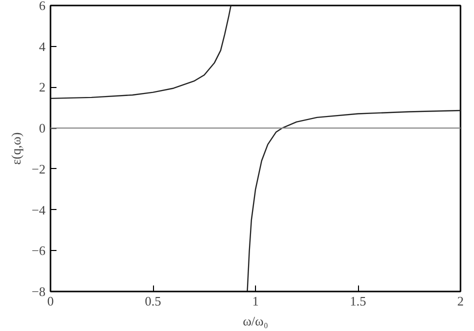 This screenshot has height=331, width=474. Describe the element at coordinates (39, 168) in the screenshot. I see `y-tick-label: −2` at that location.